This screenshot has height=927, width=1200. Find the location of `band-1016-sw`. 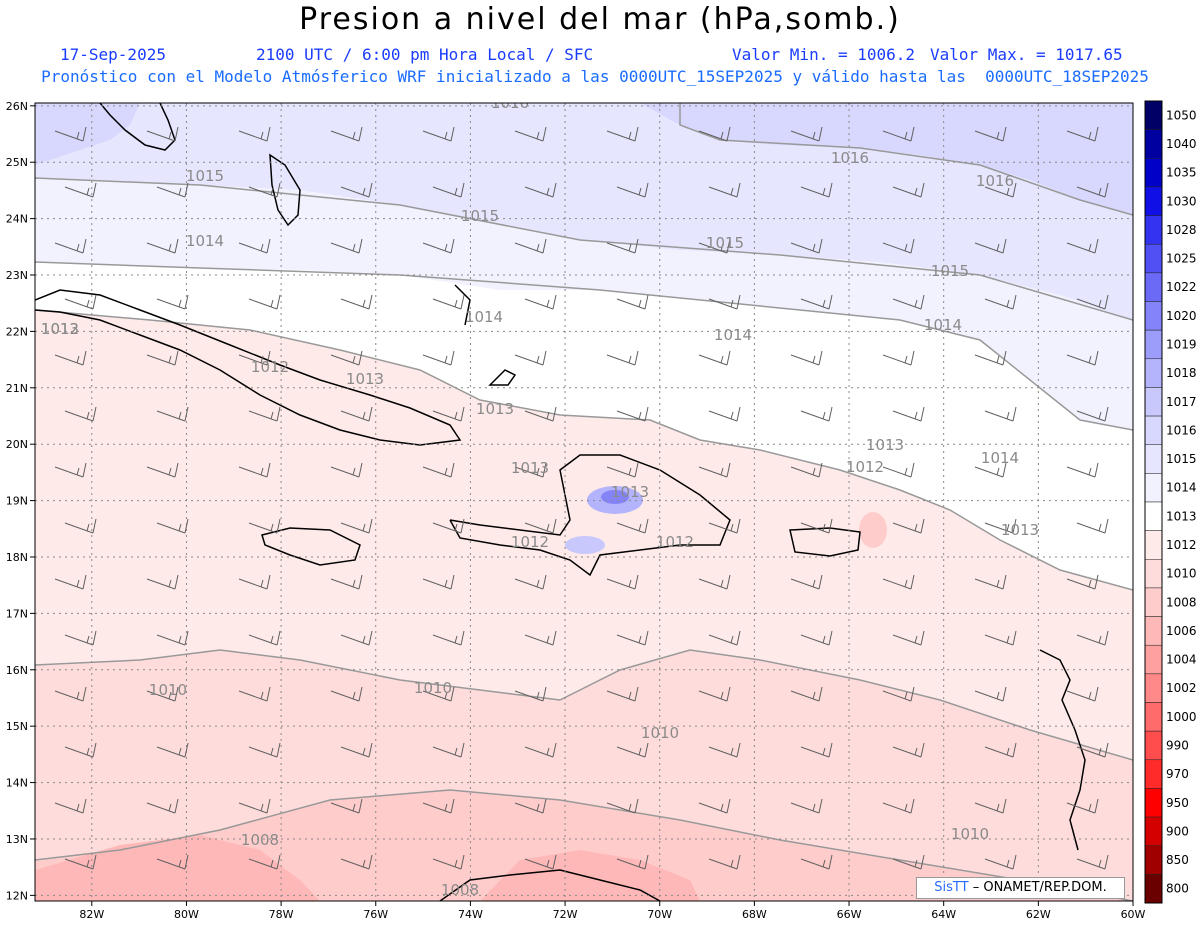

band-1016-sw is located at coordinates (87, 134).